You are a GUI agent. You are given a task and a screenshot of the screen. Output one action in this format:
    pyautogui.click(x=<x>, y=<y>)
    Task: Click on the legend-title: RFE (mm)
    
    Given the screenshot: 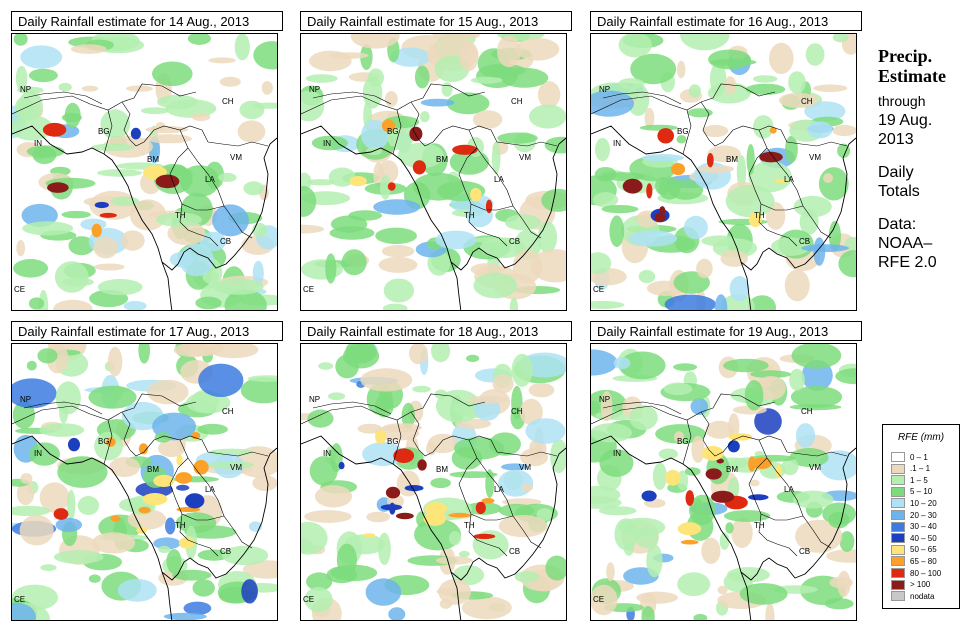 What is the action you would take?
    pyautogui.click(x=921, y=437)
    